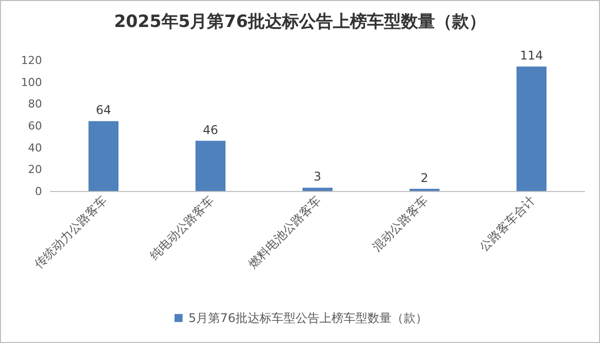 The image size is (600, 343). I want to click on data-label: 2, so click(424, 177).